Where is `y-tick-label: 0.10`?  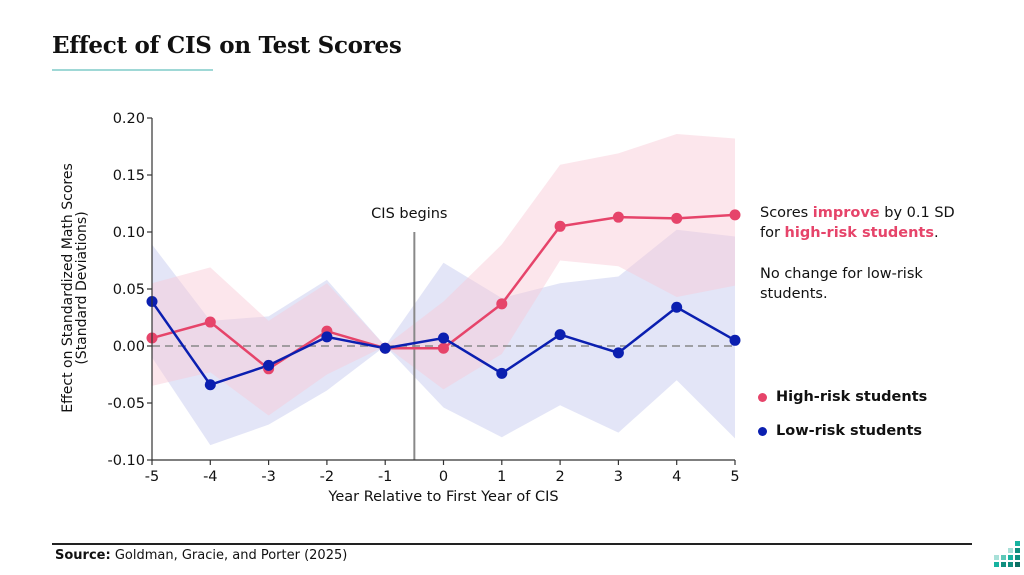
y-tick-label: 0.10 is located at coordinates (129, 233).